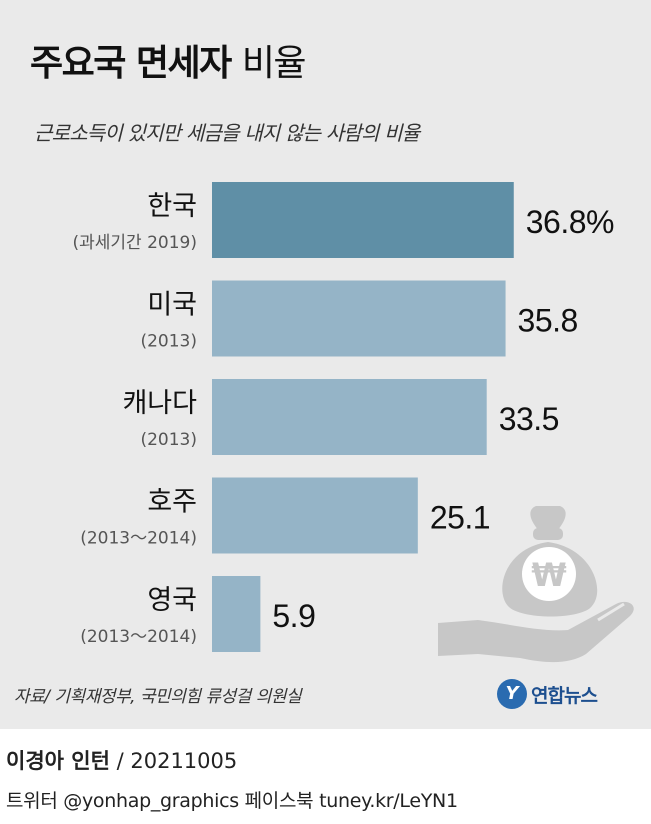  I want to click on source-note: 자료/ 기획재정부, 국민의힘 류성걸 의원실, so click(158, 697).